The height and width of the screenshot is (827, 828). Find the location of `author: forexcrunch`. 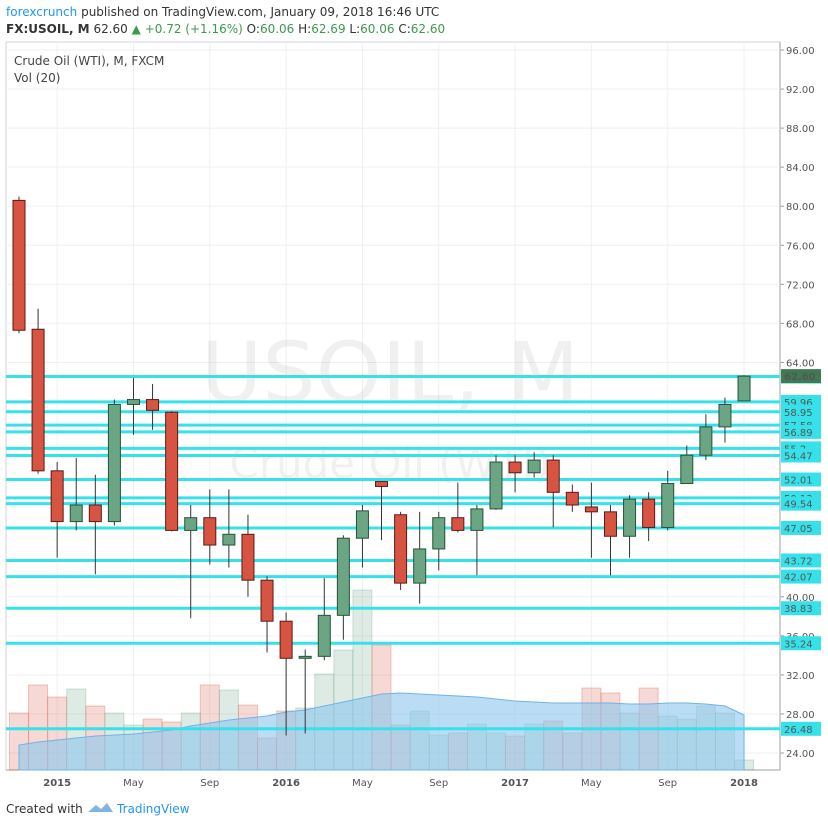

author: forexcrunch is located at coordinates (41, 12).